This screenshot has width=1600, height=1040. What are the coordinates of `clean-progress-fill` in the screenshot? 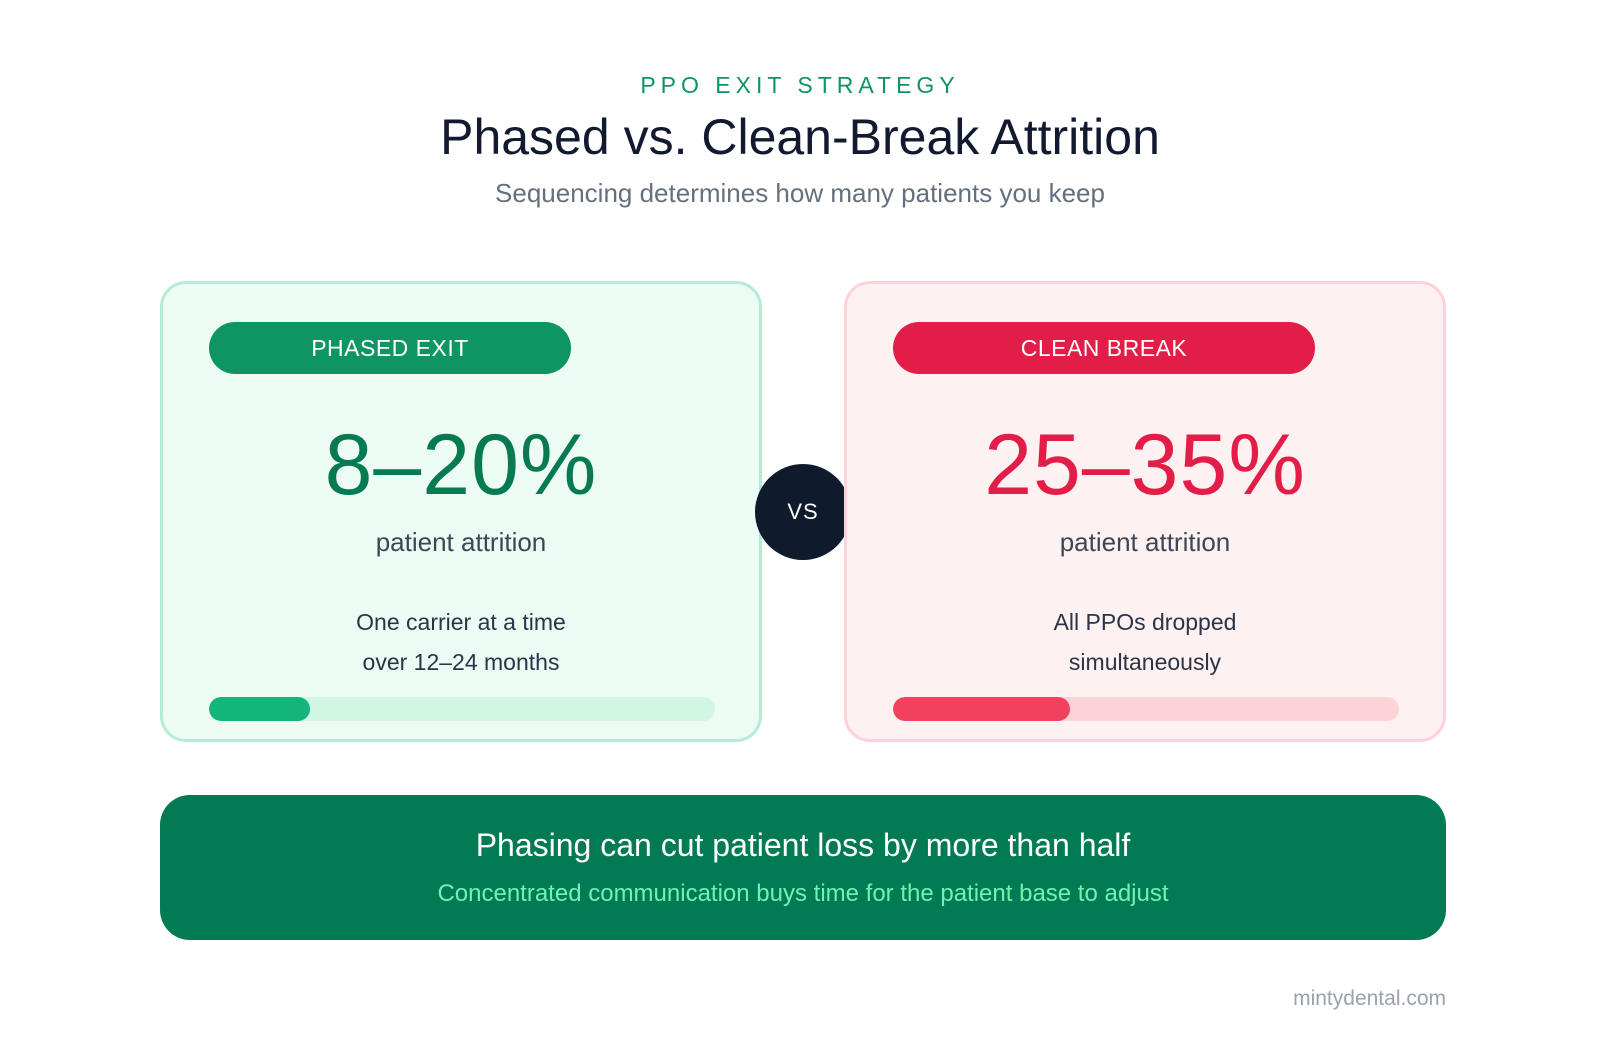 It's located at (982, 709).